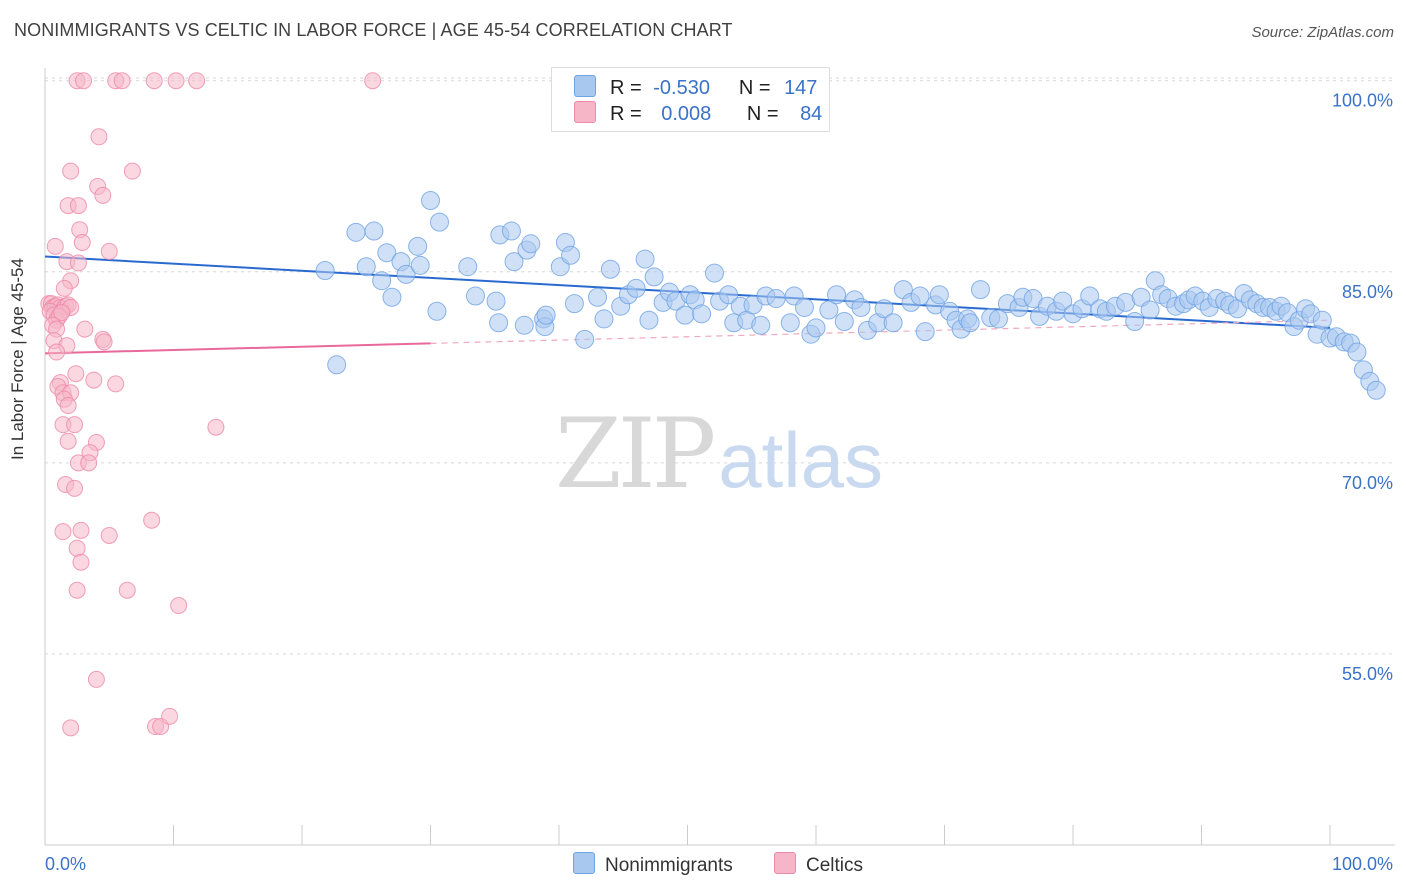 This screenshot has width=1406, height=892. I want to click on legend-row-nonimmigrants: R = -0.530 N = 147, so click(695, 88).